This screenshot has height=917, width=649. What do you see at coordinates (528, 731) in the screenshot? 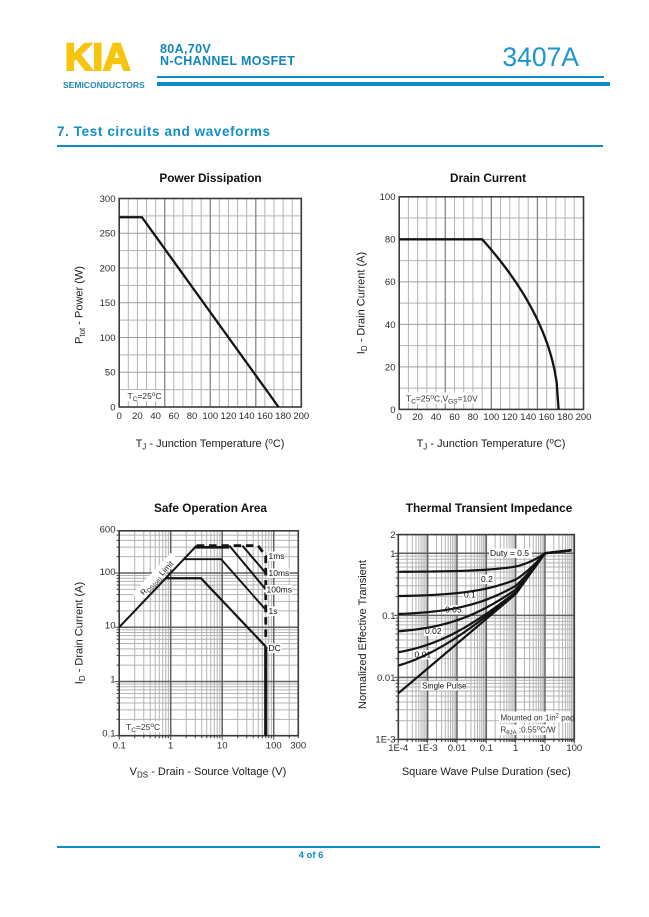
I see `svg-text: RθJA :0.55oC/W` at bounding box center [528, 731].